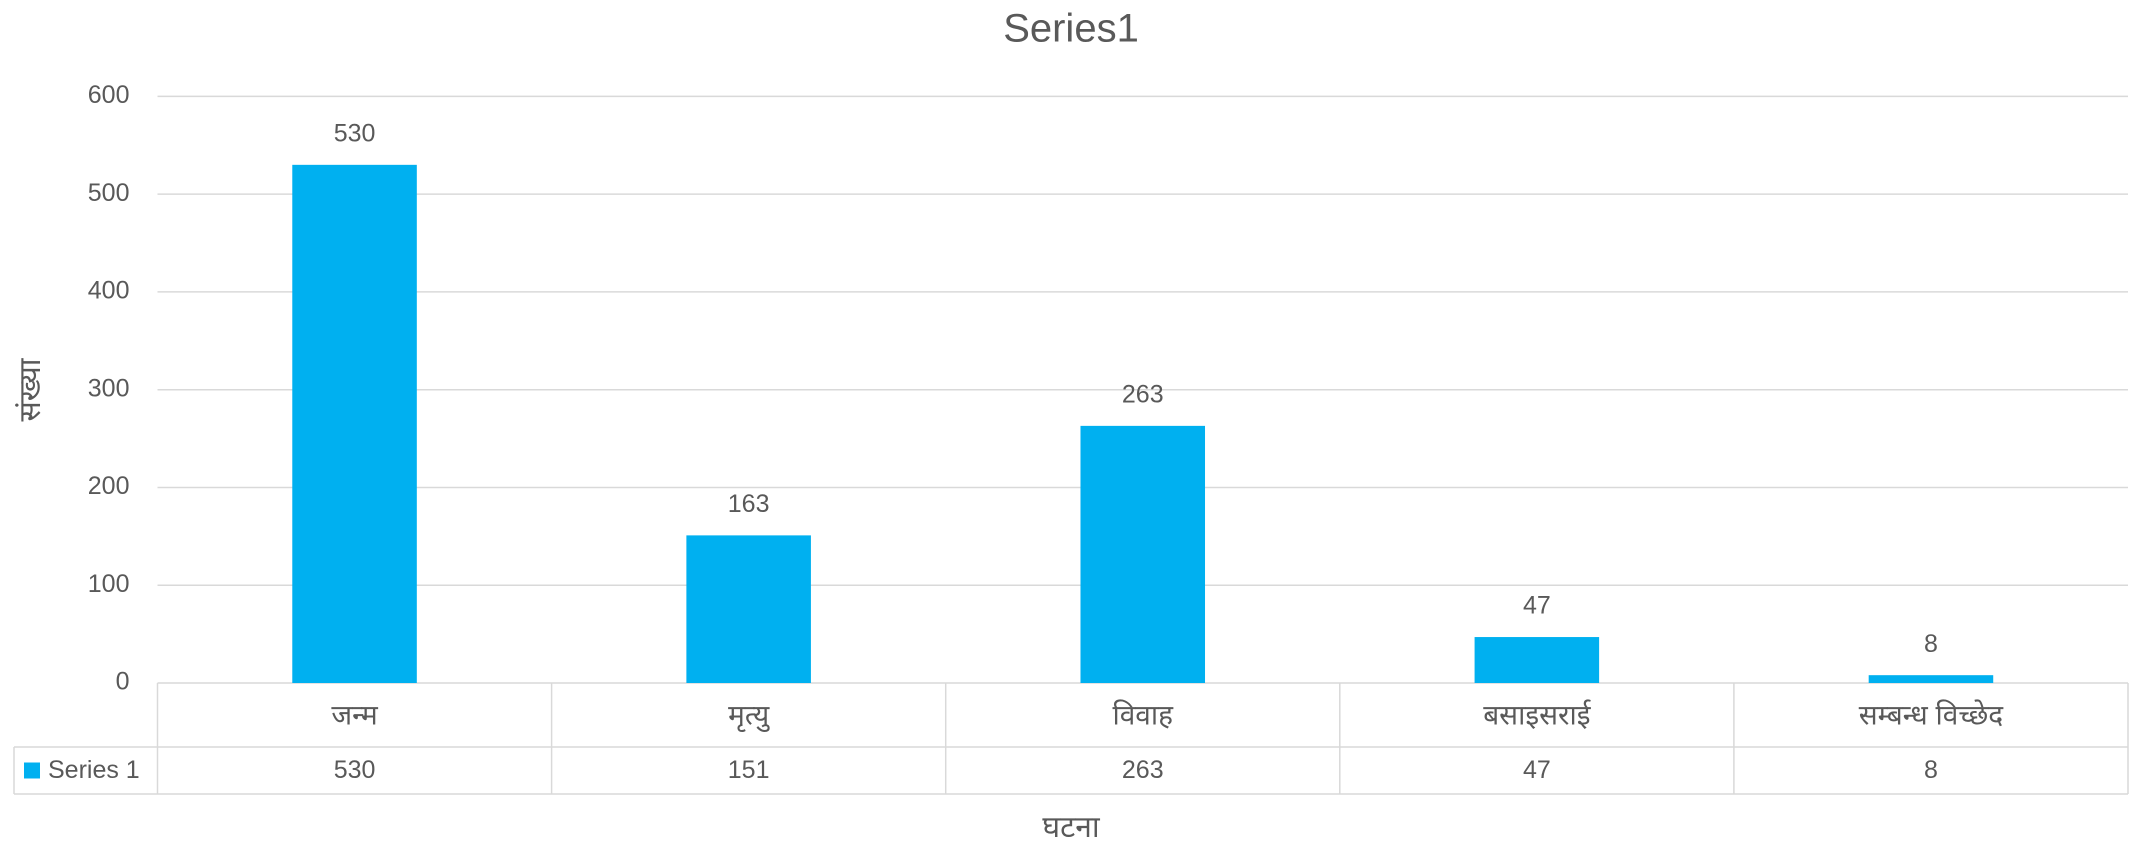  I want to click on y-tick-label: 100, so click(109, 584).